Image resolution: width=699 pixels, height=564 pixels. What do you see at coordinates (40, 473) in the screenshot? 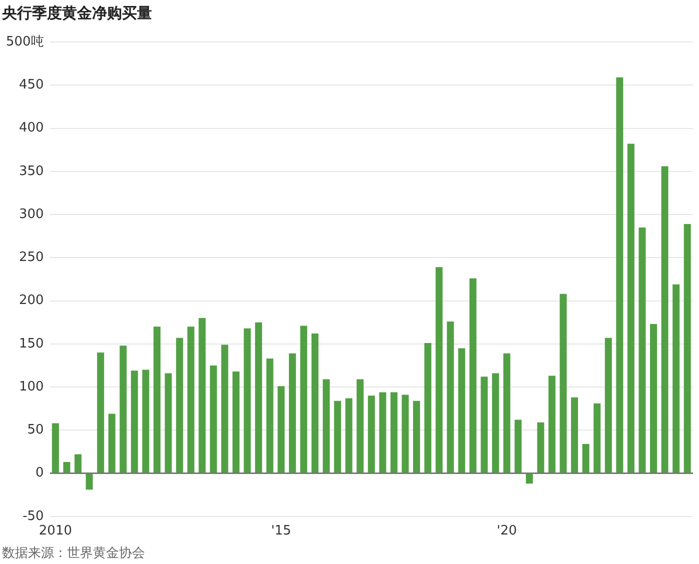
I see `y-tick-label: 0` at bounding box center [40, 473].